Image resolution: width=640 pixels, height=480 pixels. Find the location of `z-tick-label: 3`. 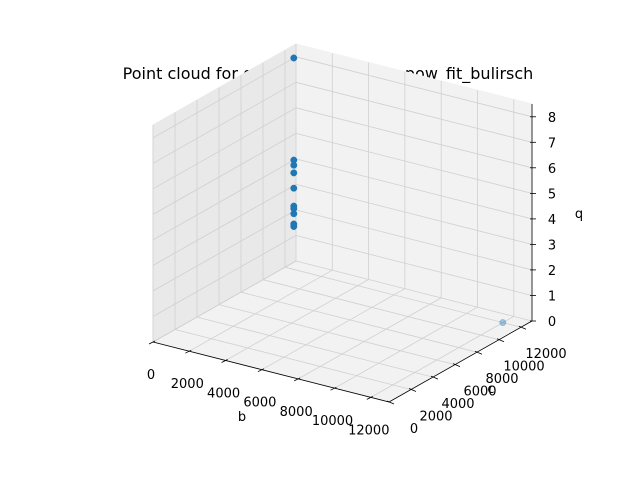

z-tick-label: 3 is located at coordinates (552, 245).